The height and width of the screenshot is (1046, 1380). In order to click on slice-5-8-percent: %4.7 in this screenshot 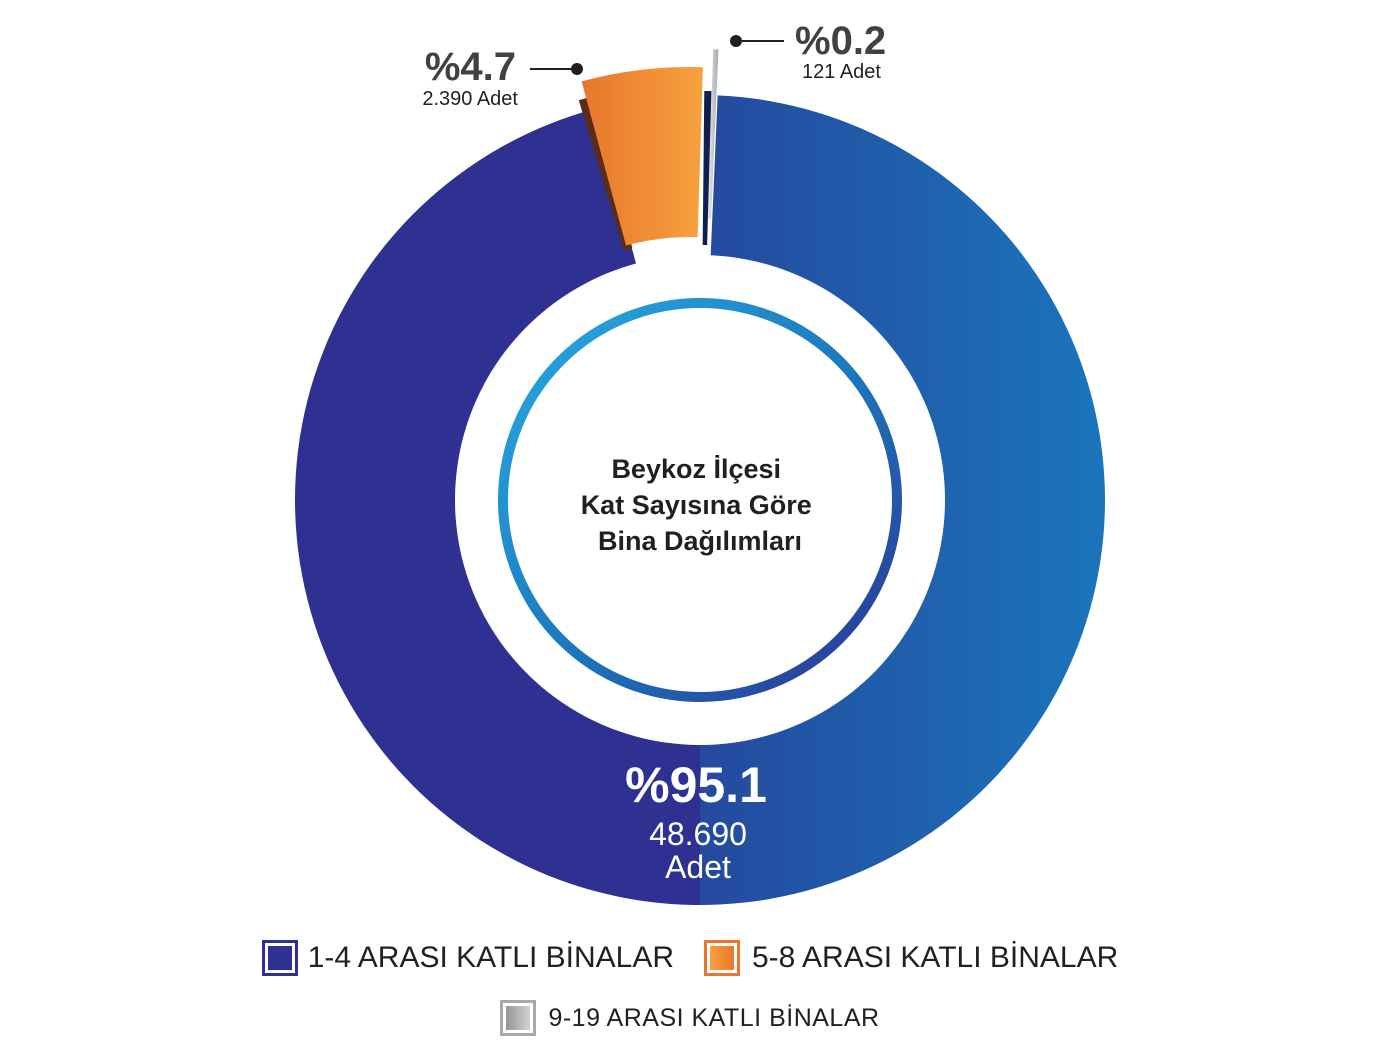, I will do `click(470, 67)`.